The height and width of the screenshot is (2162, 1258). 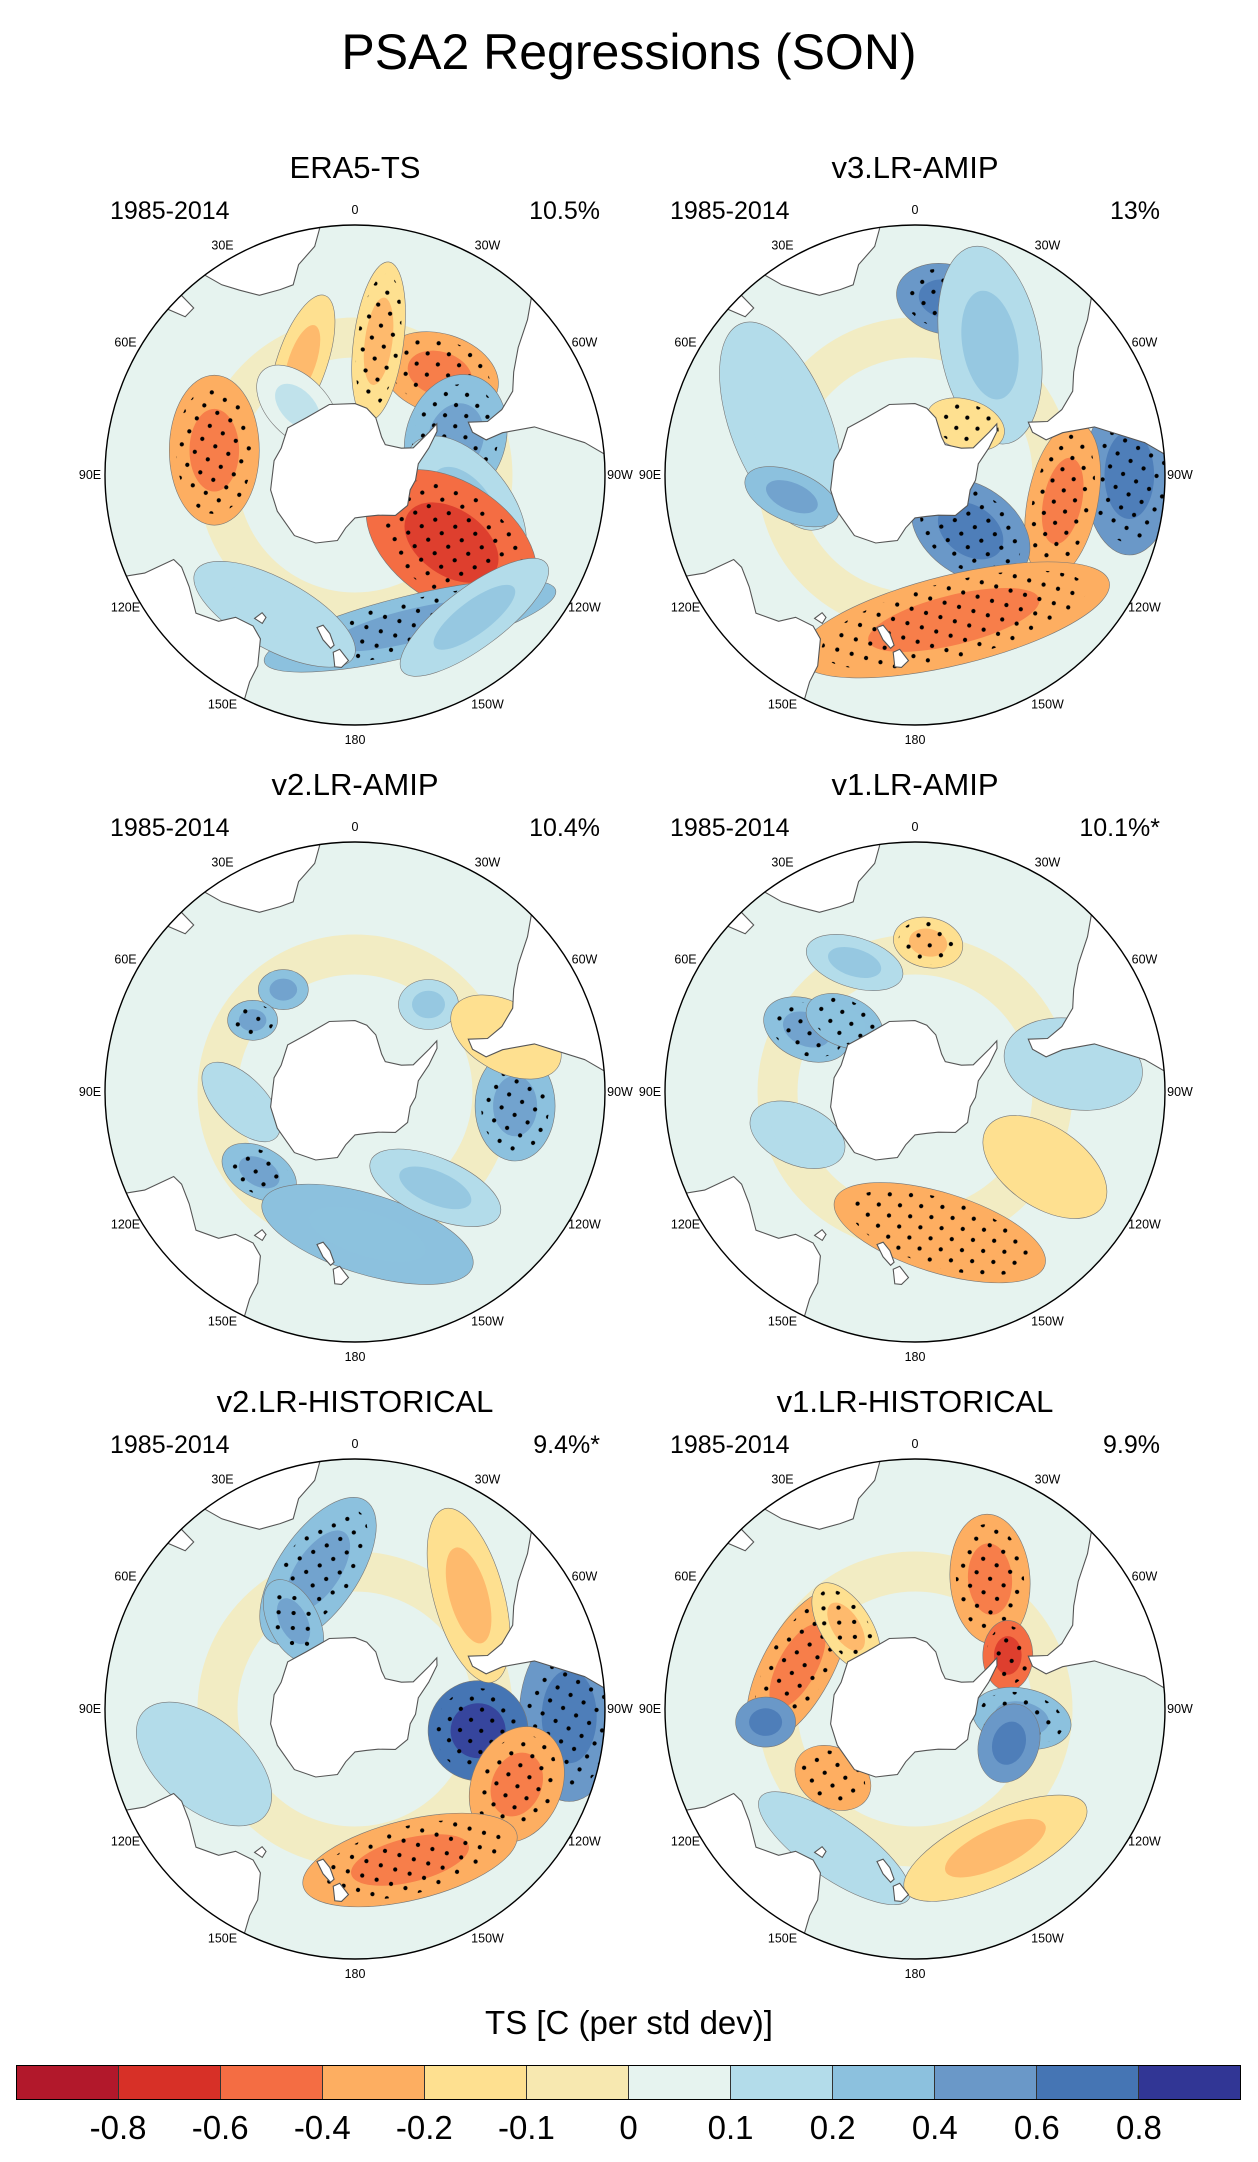 What do you see at coordinates (832, 2127) in the screenshot?
I see `colorbar-tick-label: 0.2` at bounding box center [832, 2127].